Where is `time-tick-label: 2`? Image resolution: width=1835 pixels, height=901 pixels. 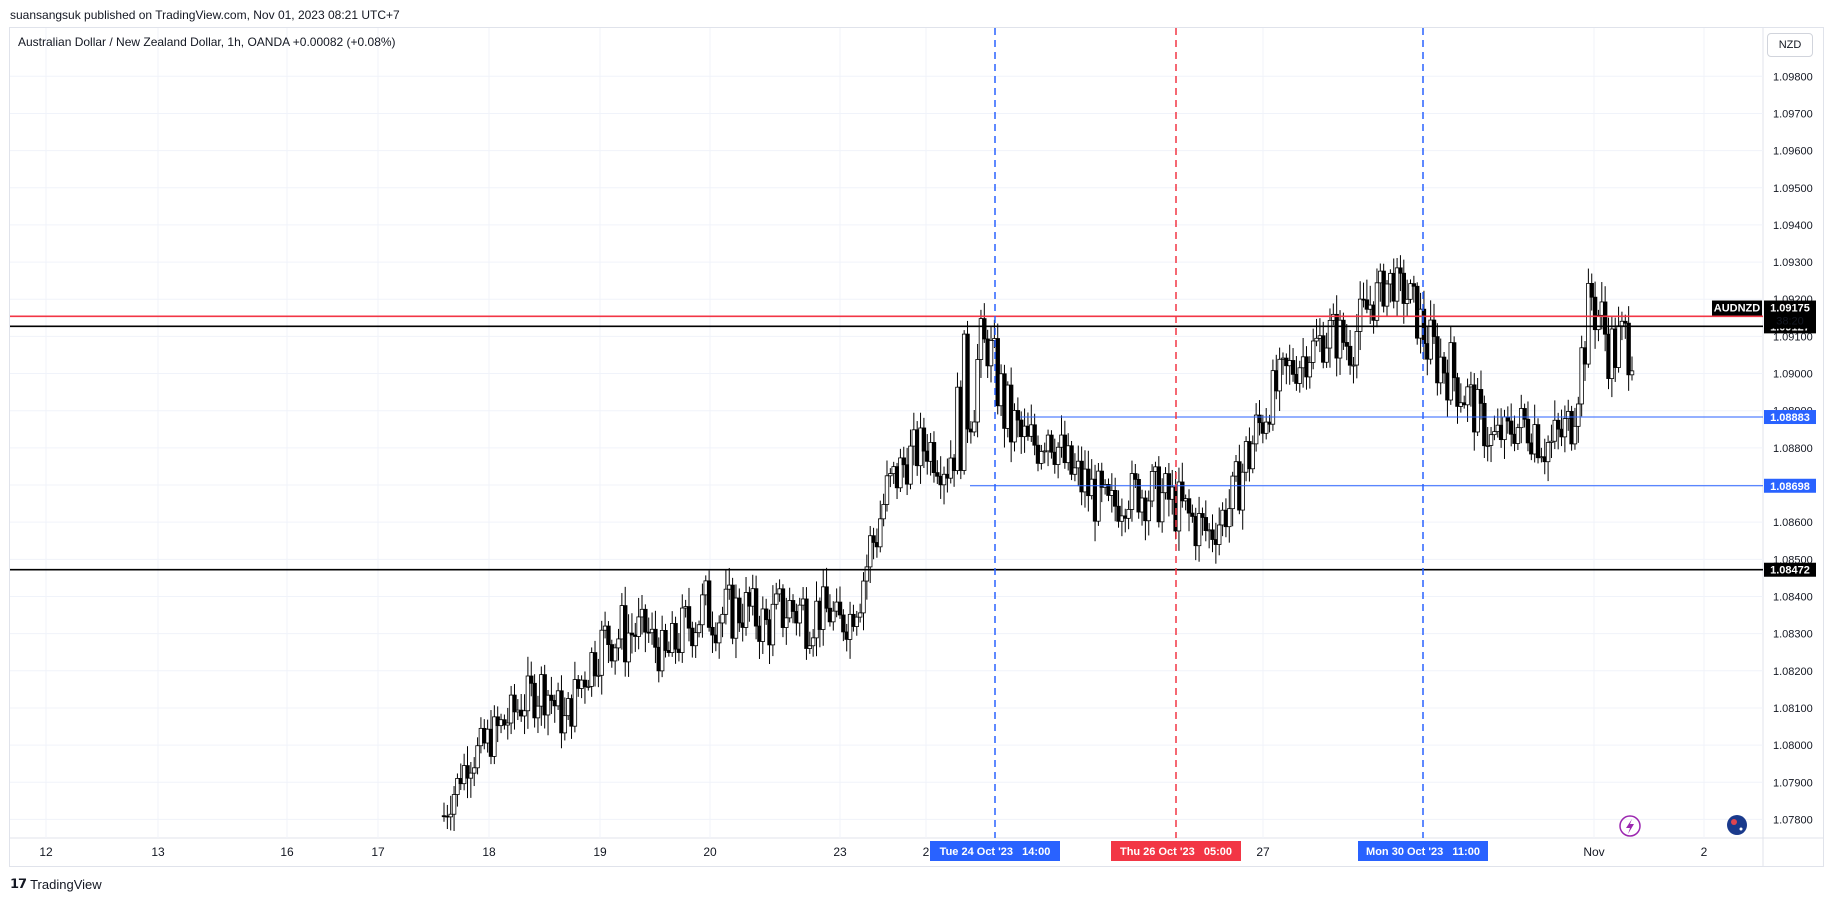 time-tick-label: 2 is located at coordinates (1704, 852).